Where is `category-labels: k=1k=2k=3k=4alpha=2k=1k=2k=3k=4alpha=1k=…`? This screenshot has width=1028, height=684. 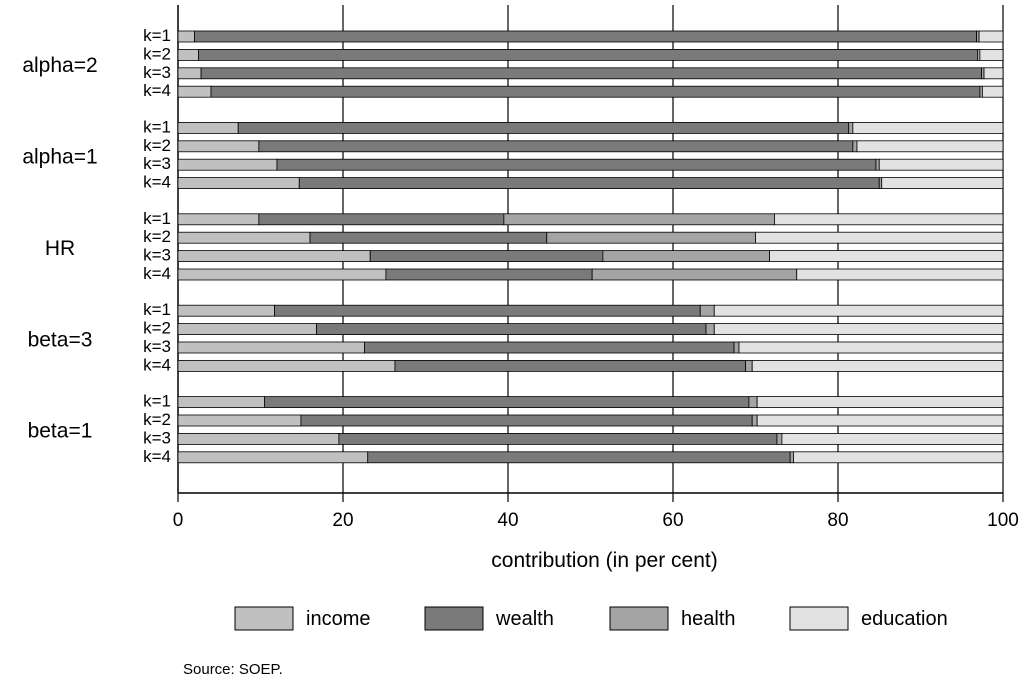 category-labels: k=1k=2k=3k=4alpha=2k=1k=2k=3k=4alpha=1k=… is located at coordinates (96, 246).